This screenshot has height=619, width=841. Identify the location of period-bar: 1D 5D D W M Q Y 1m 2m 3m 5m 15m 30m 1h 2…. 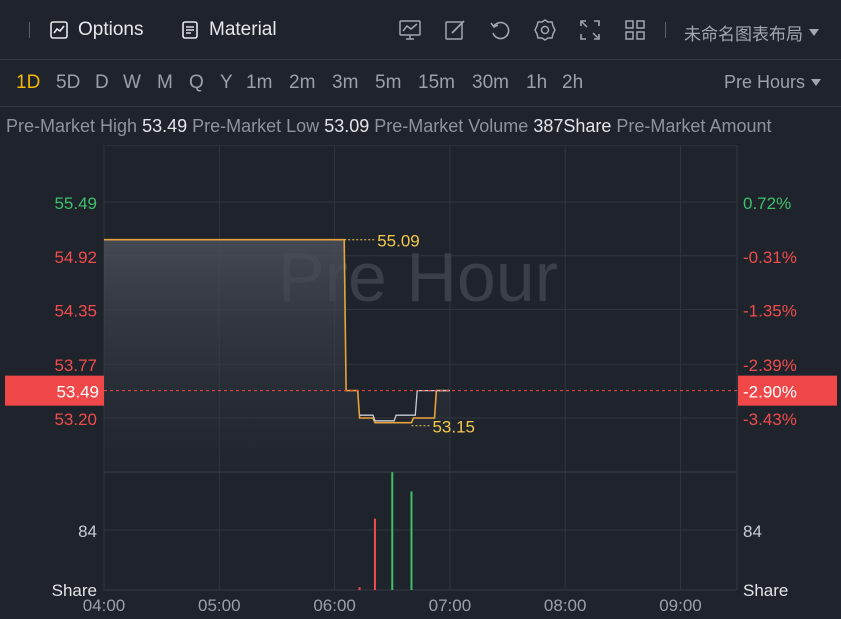
(420, 83).